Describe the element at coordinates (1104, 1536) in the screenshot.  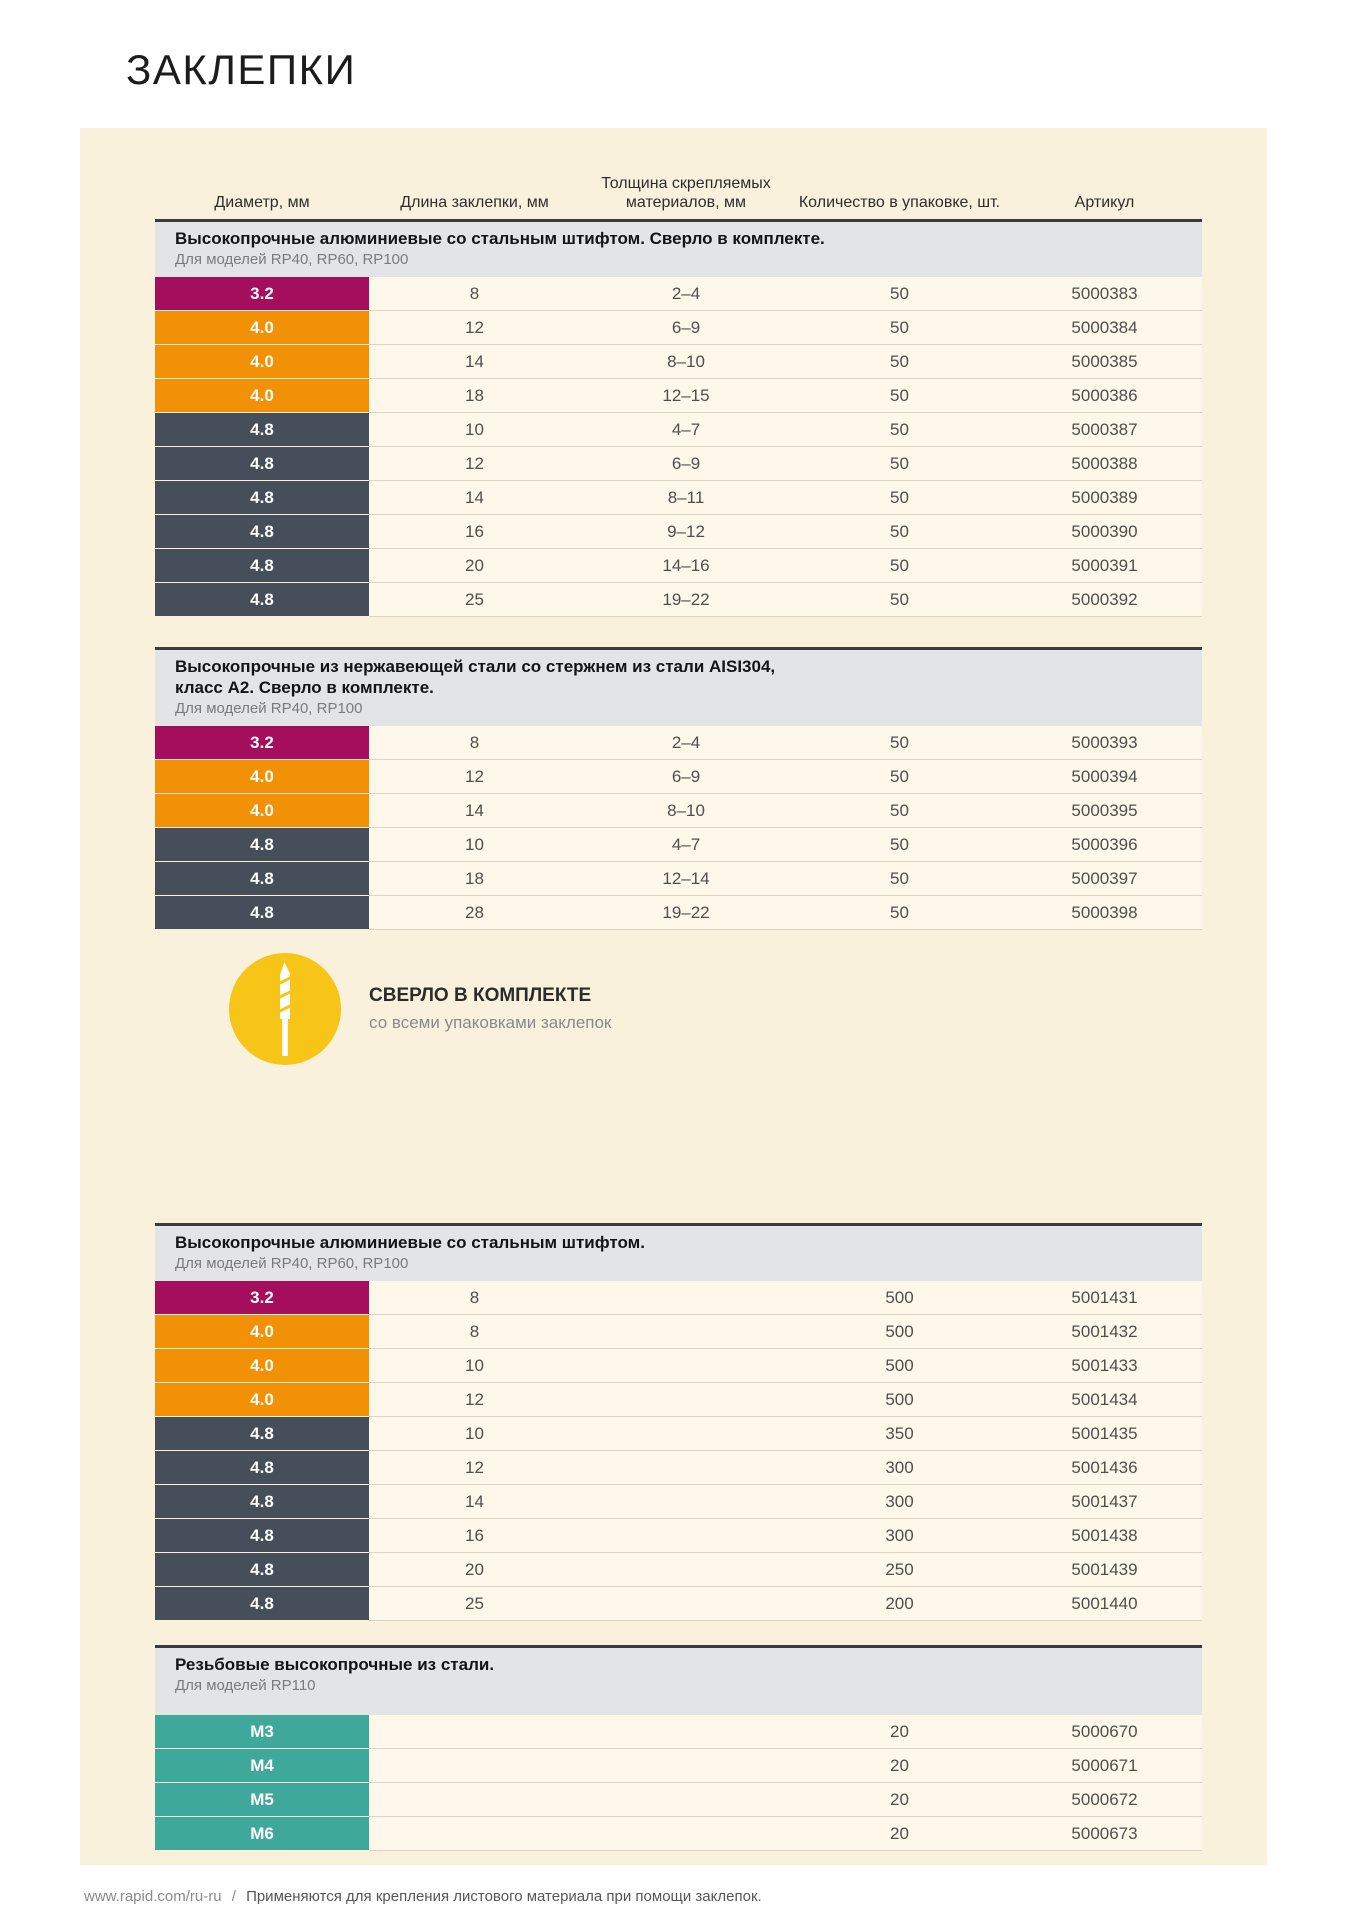
I see `article-cell: 5001438` at that location.